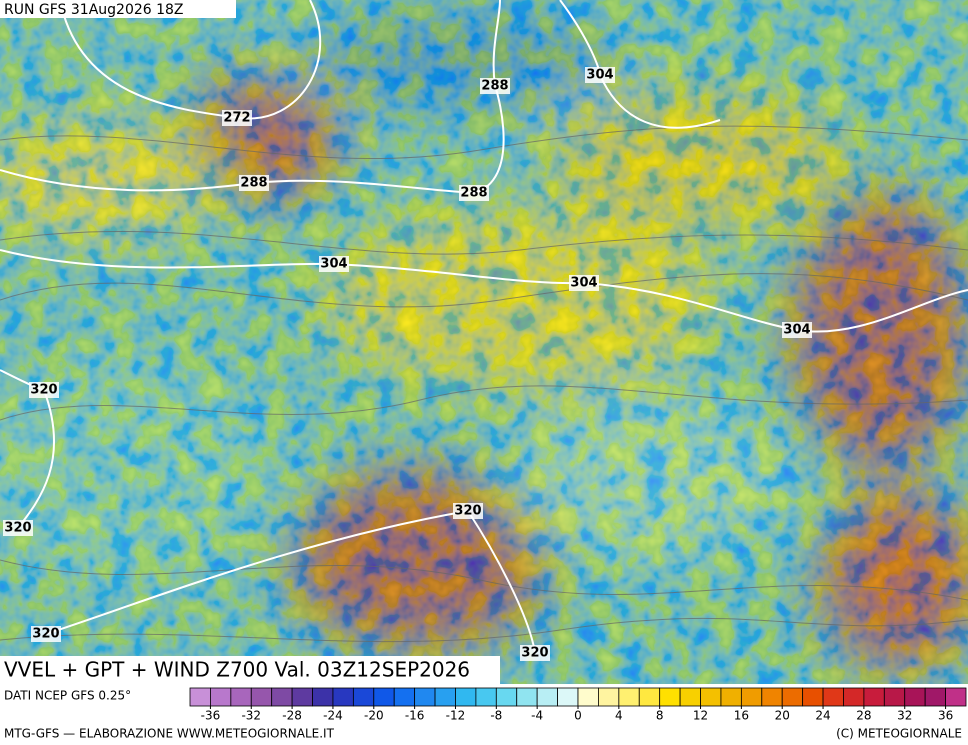  I want to click on run-label-box, so click(118, 9).